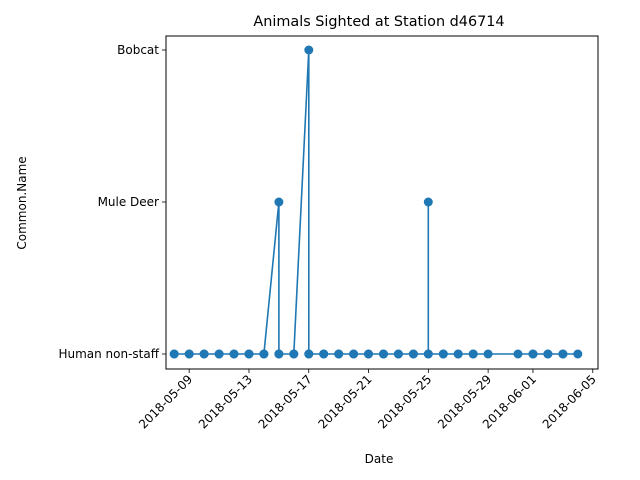 Image resolution: width=640 pixels, height=480 pixels. I want to click on chart-title: Animals Sighted at Station d46714, so click(378, 22).